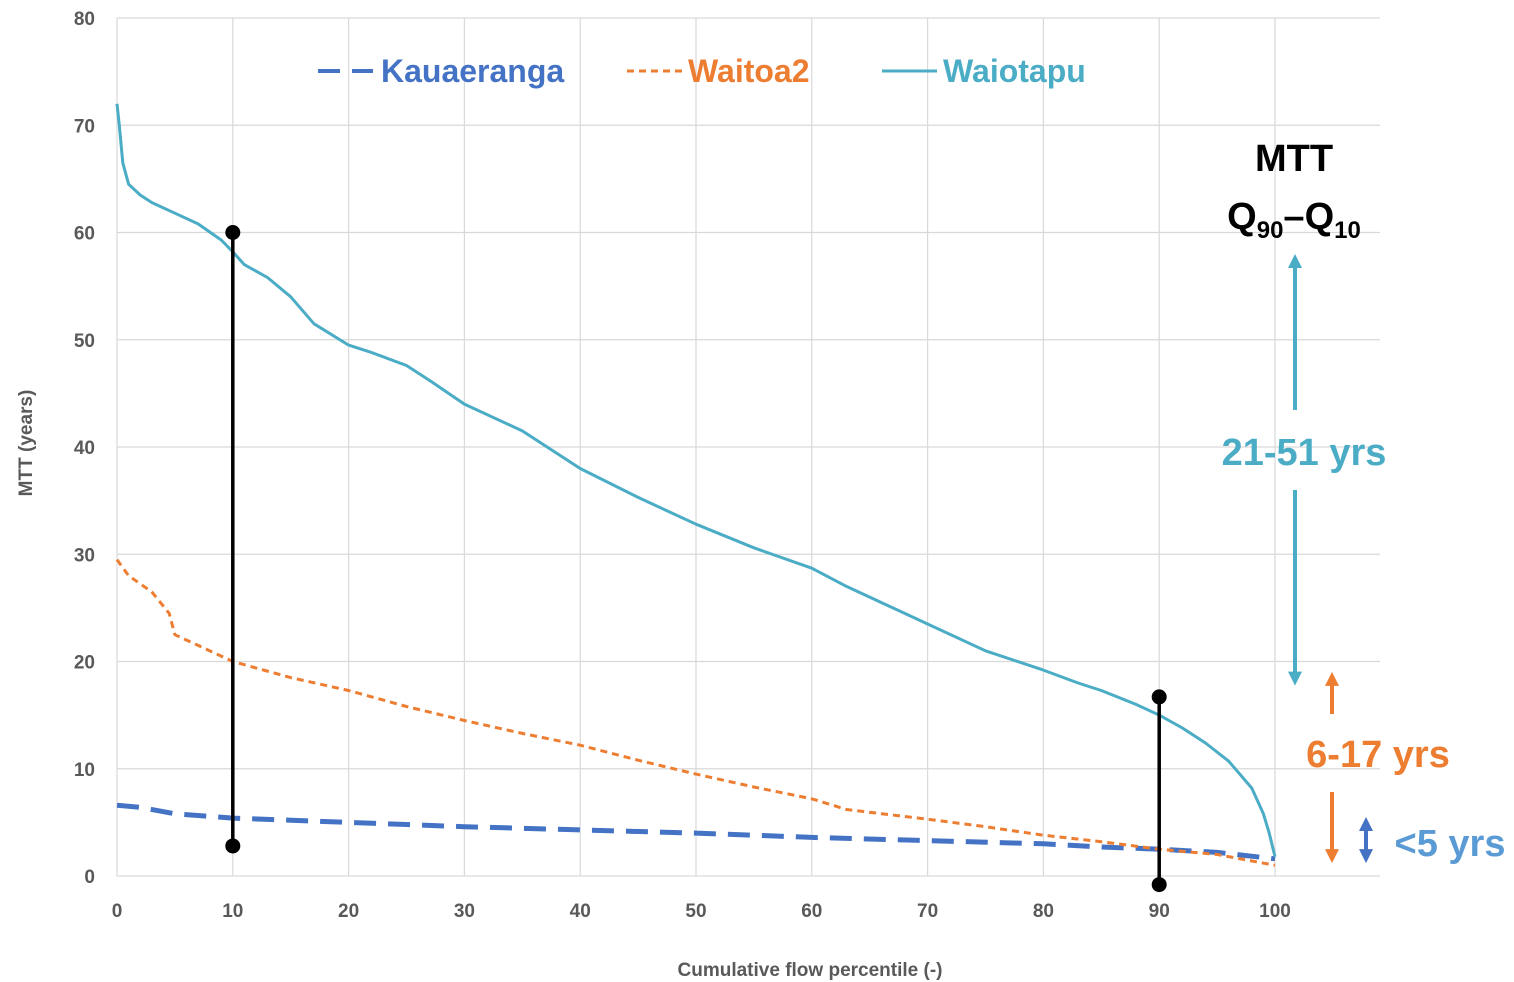  Describe the element at coordinates (233, 846) in the screenshot. I see `marker-dot-bottom-q10` at that location.